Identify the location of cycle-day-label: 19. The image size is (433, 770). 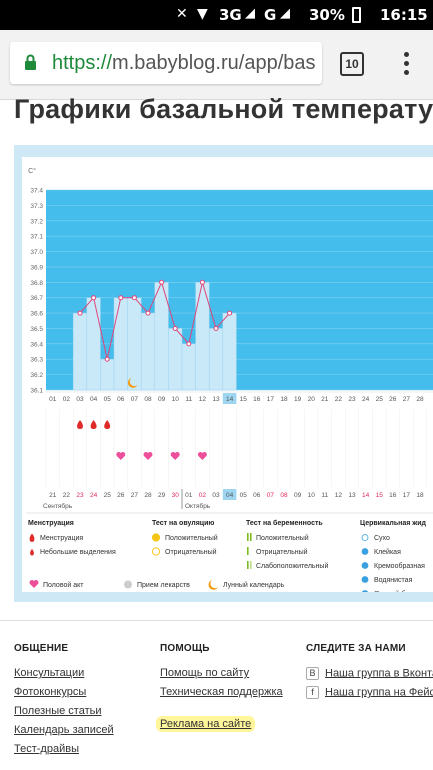
(298, 399).